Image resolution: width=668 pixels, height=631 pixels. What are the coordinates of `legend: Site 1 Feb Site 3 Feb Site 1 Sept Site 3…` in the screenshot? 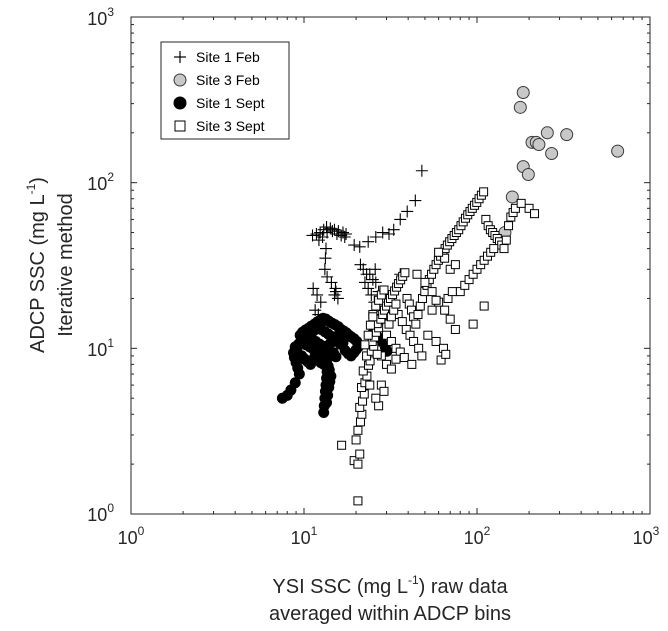 It's located at (225, 90).